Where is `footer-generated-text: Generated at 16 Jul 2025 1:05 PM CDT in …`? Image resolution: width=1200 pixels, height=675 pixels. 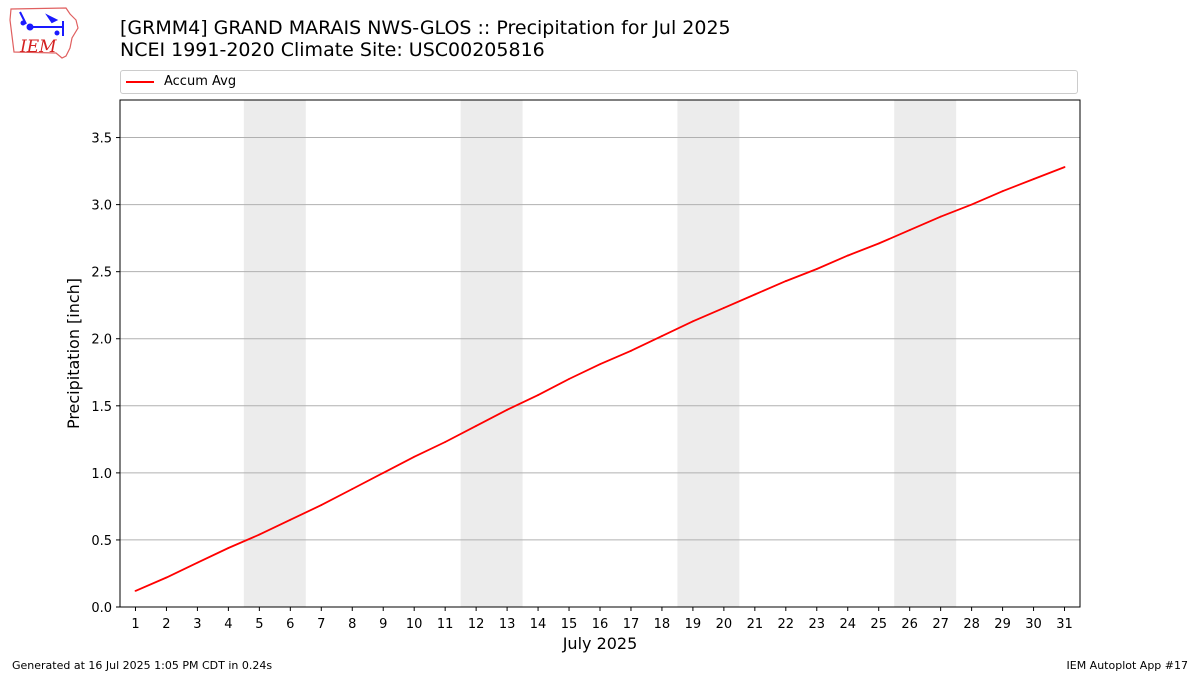
footer-generated-text: Generated at 16 Jul 2025 1:05 PM CDT in … is located at coordinates (142, 665).